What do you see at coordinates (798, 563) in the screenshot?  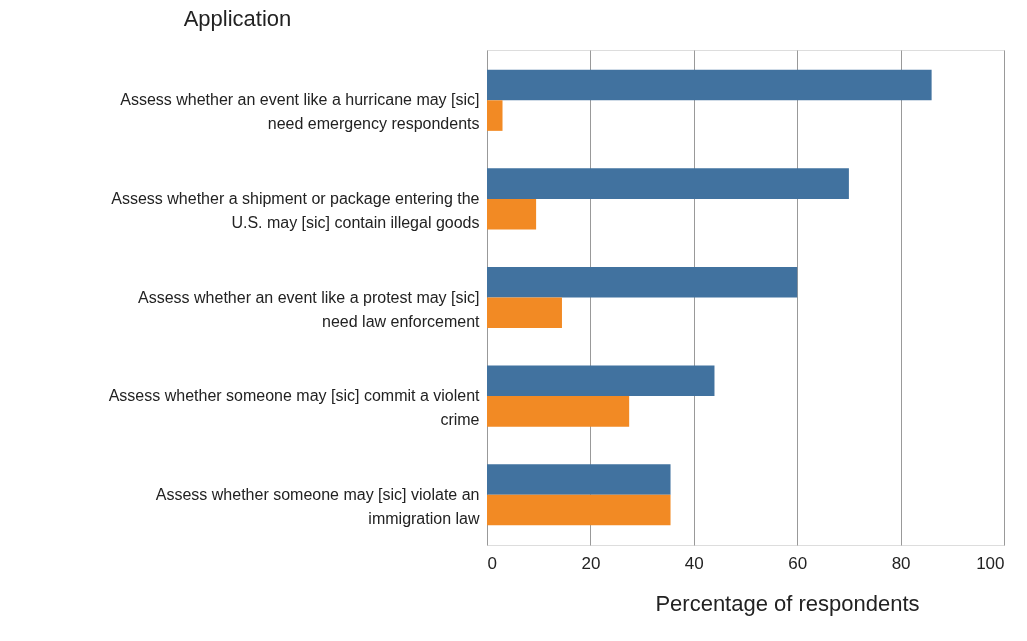 I see `x-tick-label: 60` at bounding box center [798, 563].